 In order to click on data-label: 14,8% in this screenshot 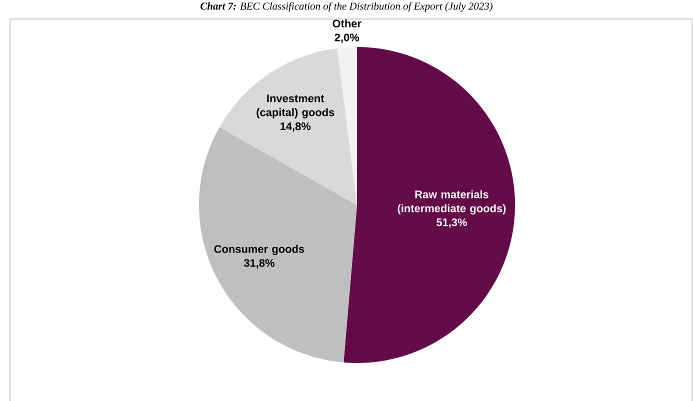, I will do `click(295, 127)`.